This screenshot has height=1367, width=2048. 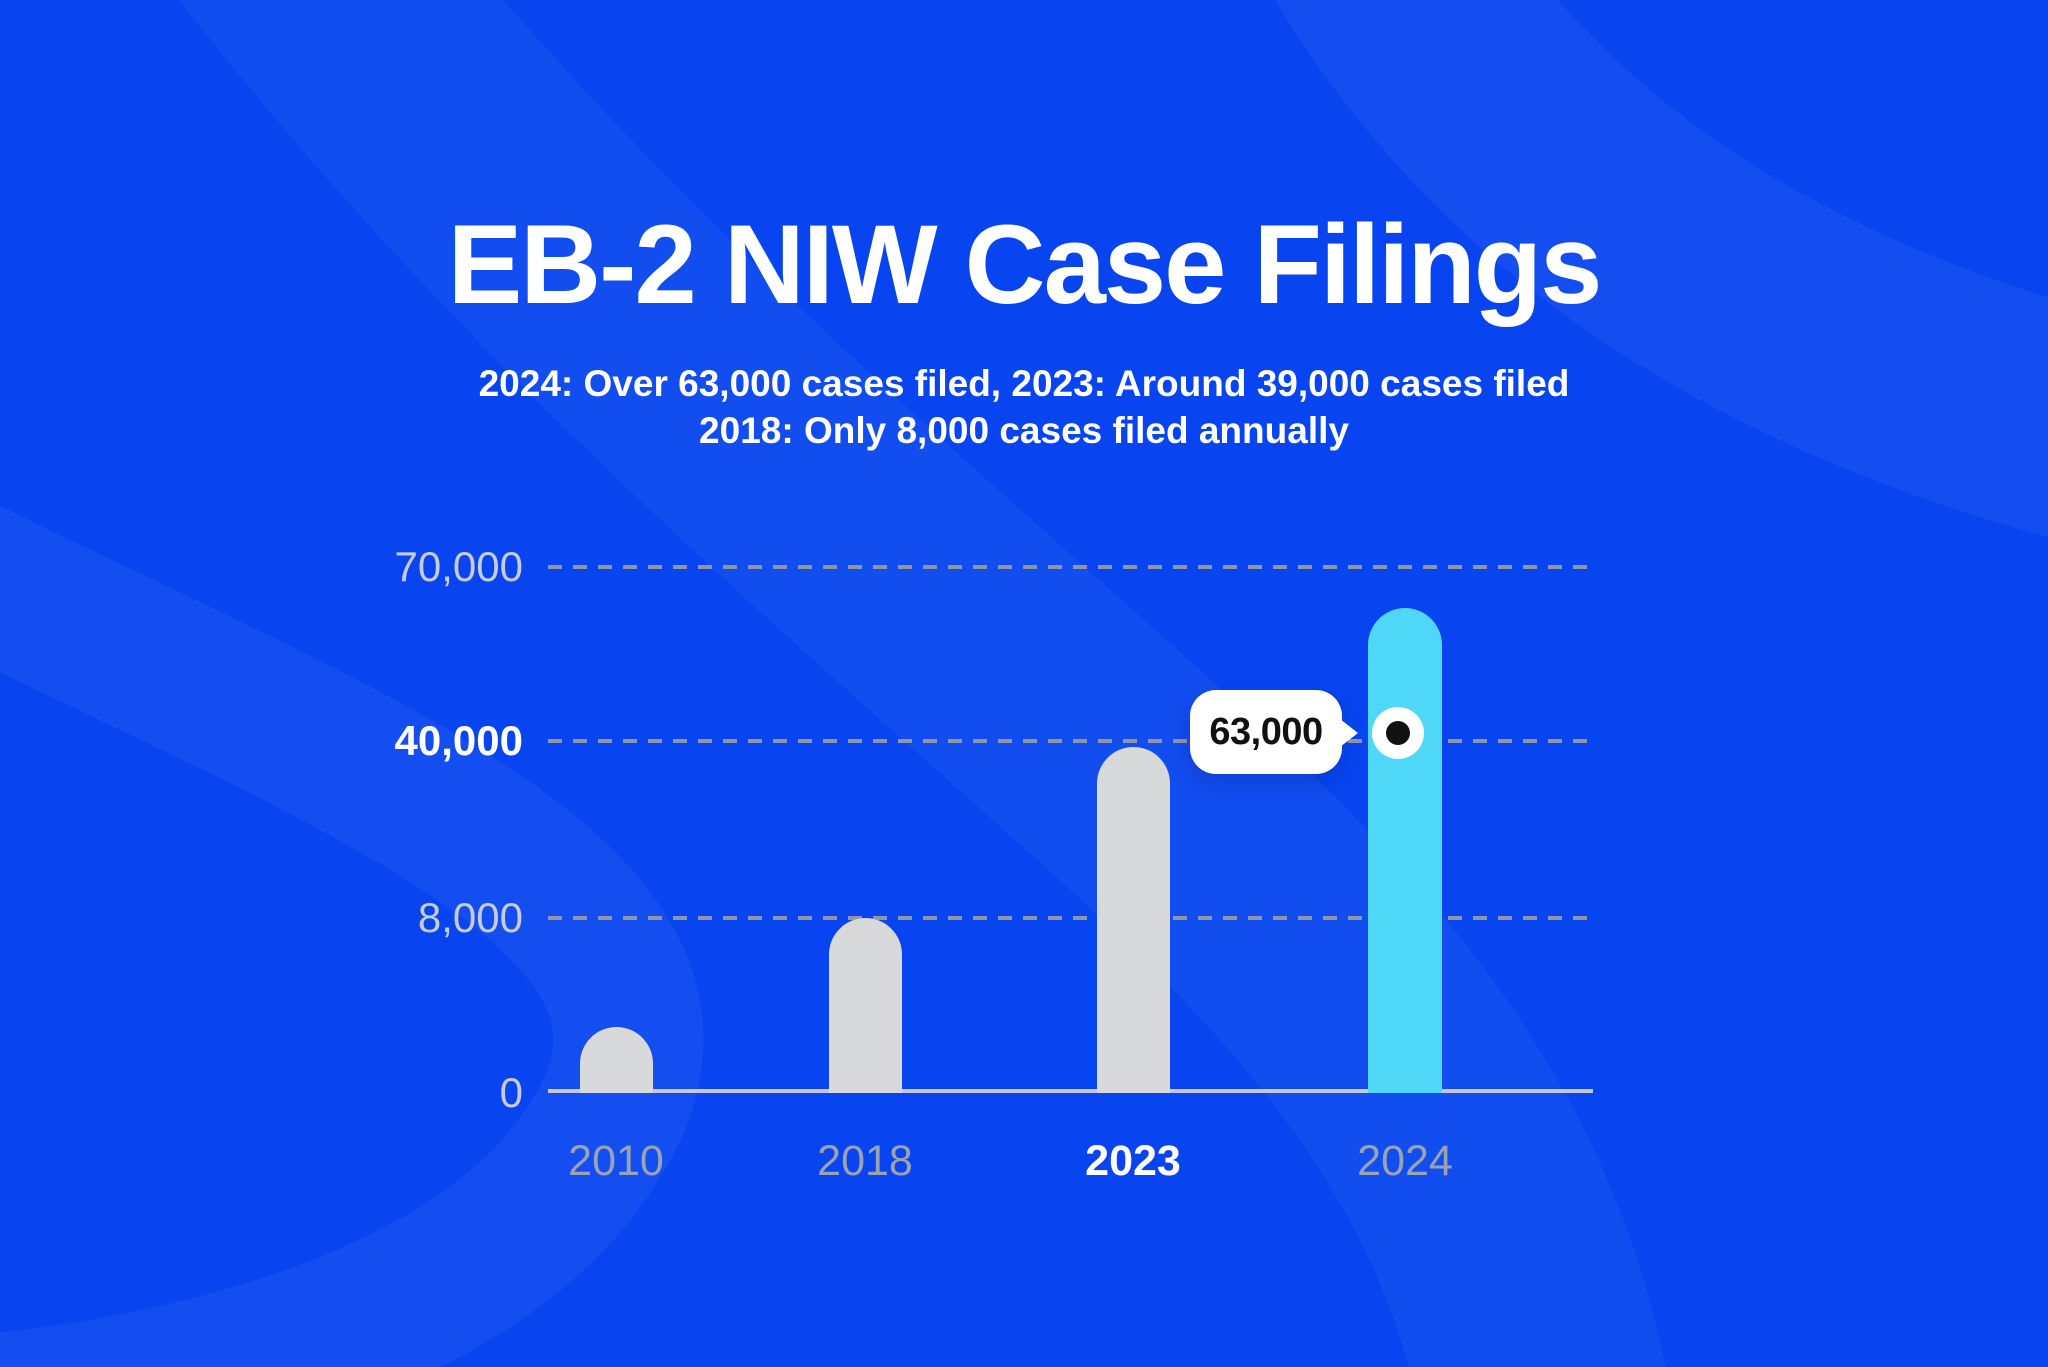 What do you see at coordinates (865, 1161) in the screenshot?
I see `x-axis-label-2018: 2018` at bounding box center [865, 1161].